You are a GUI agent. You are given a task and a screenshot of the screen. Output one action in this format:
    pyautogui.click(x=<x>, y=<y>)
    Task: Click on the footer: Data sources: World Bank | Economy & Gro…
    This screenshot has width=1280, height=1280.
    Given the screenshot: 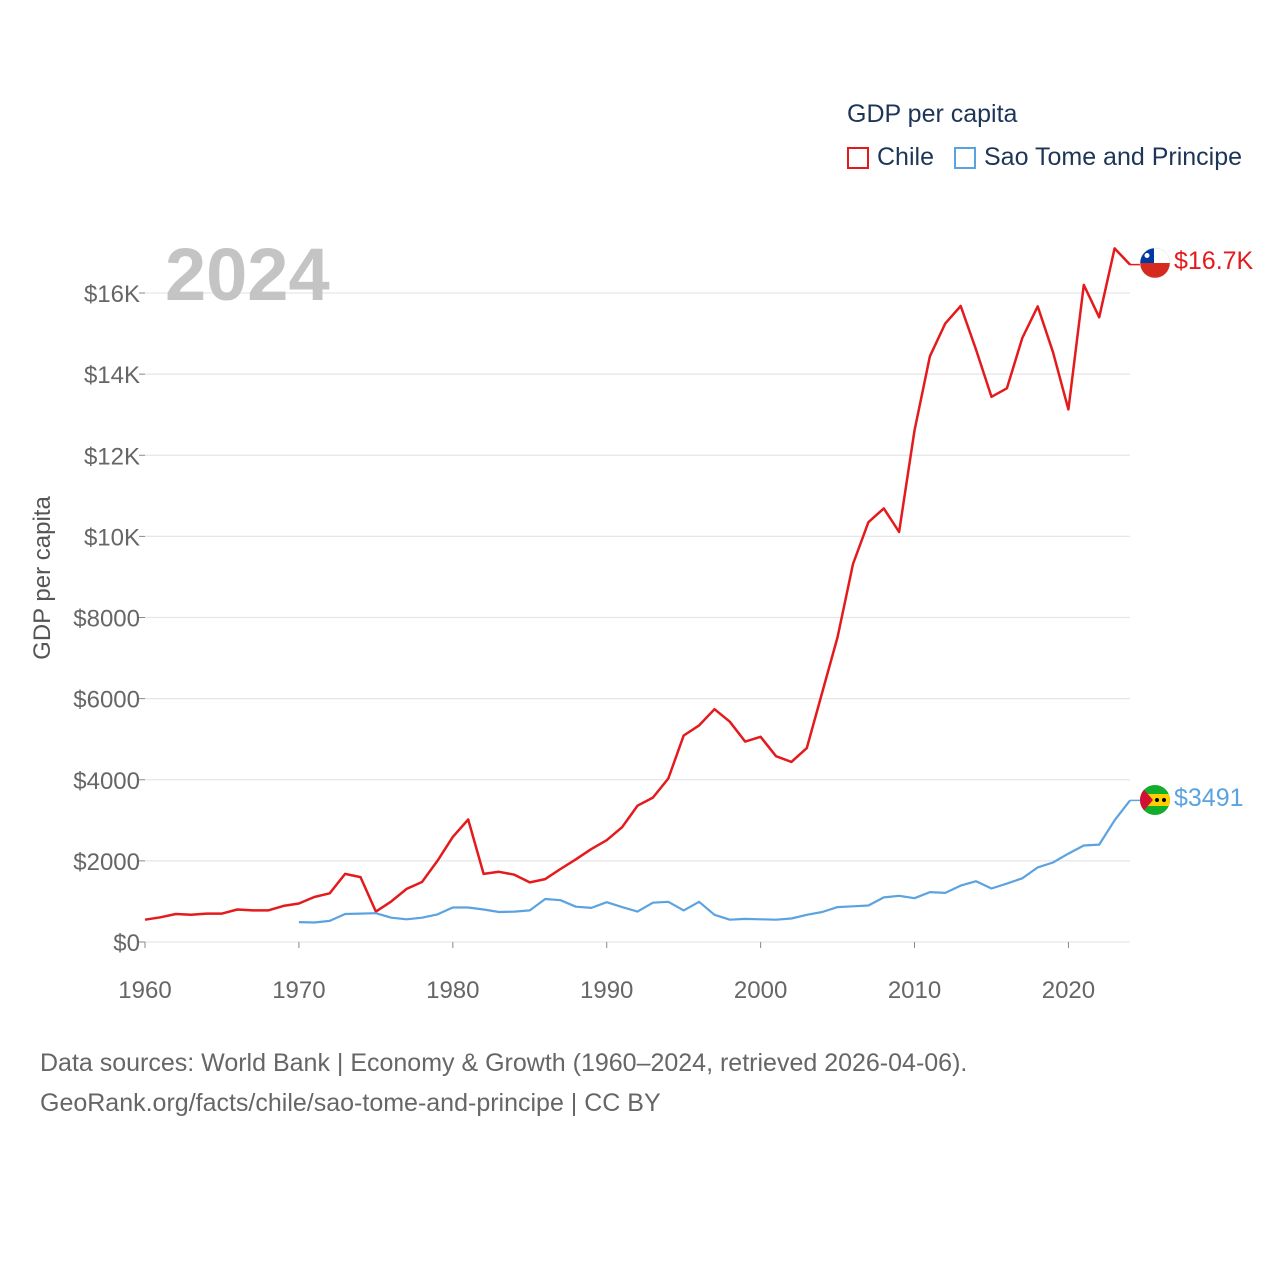 What is the action you would take?
    pyautogui.click(x=503, y=1083)
    